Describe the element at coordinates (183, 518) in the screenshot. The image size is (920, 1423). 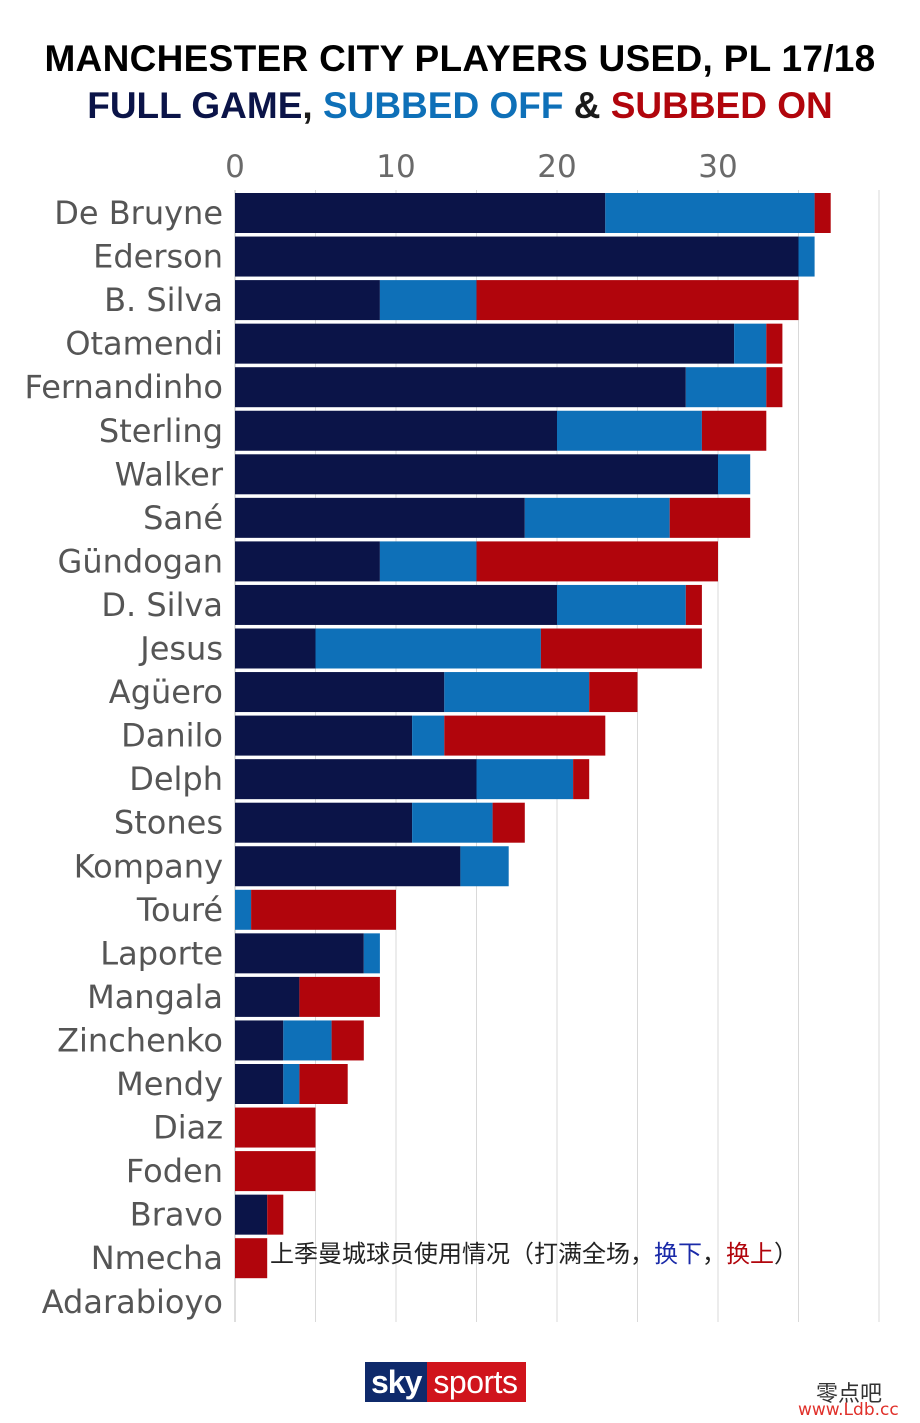
I see `player-label: Sané` at that location.